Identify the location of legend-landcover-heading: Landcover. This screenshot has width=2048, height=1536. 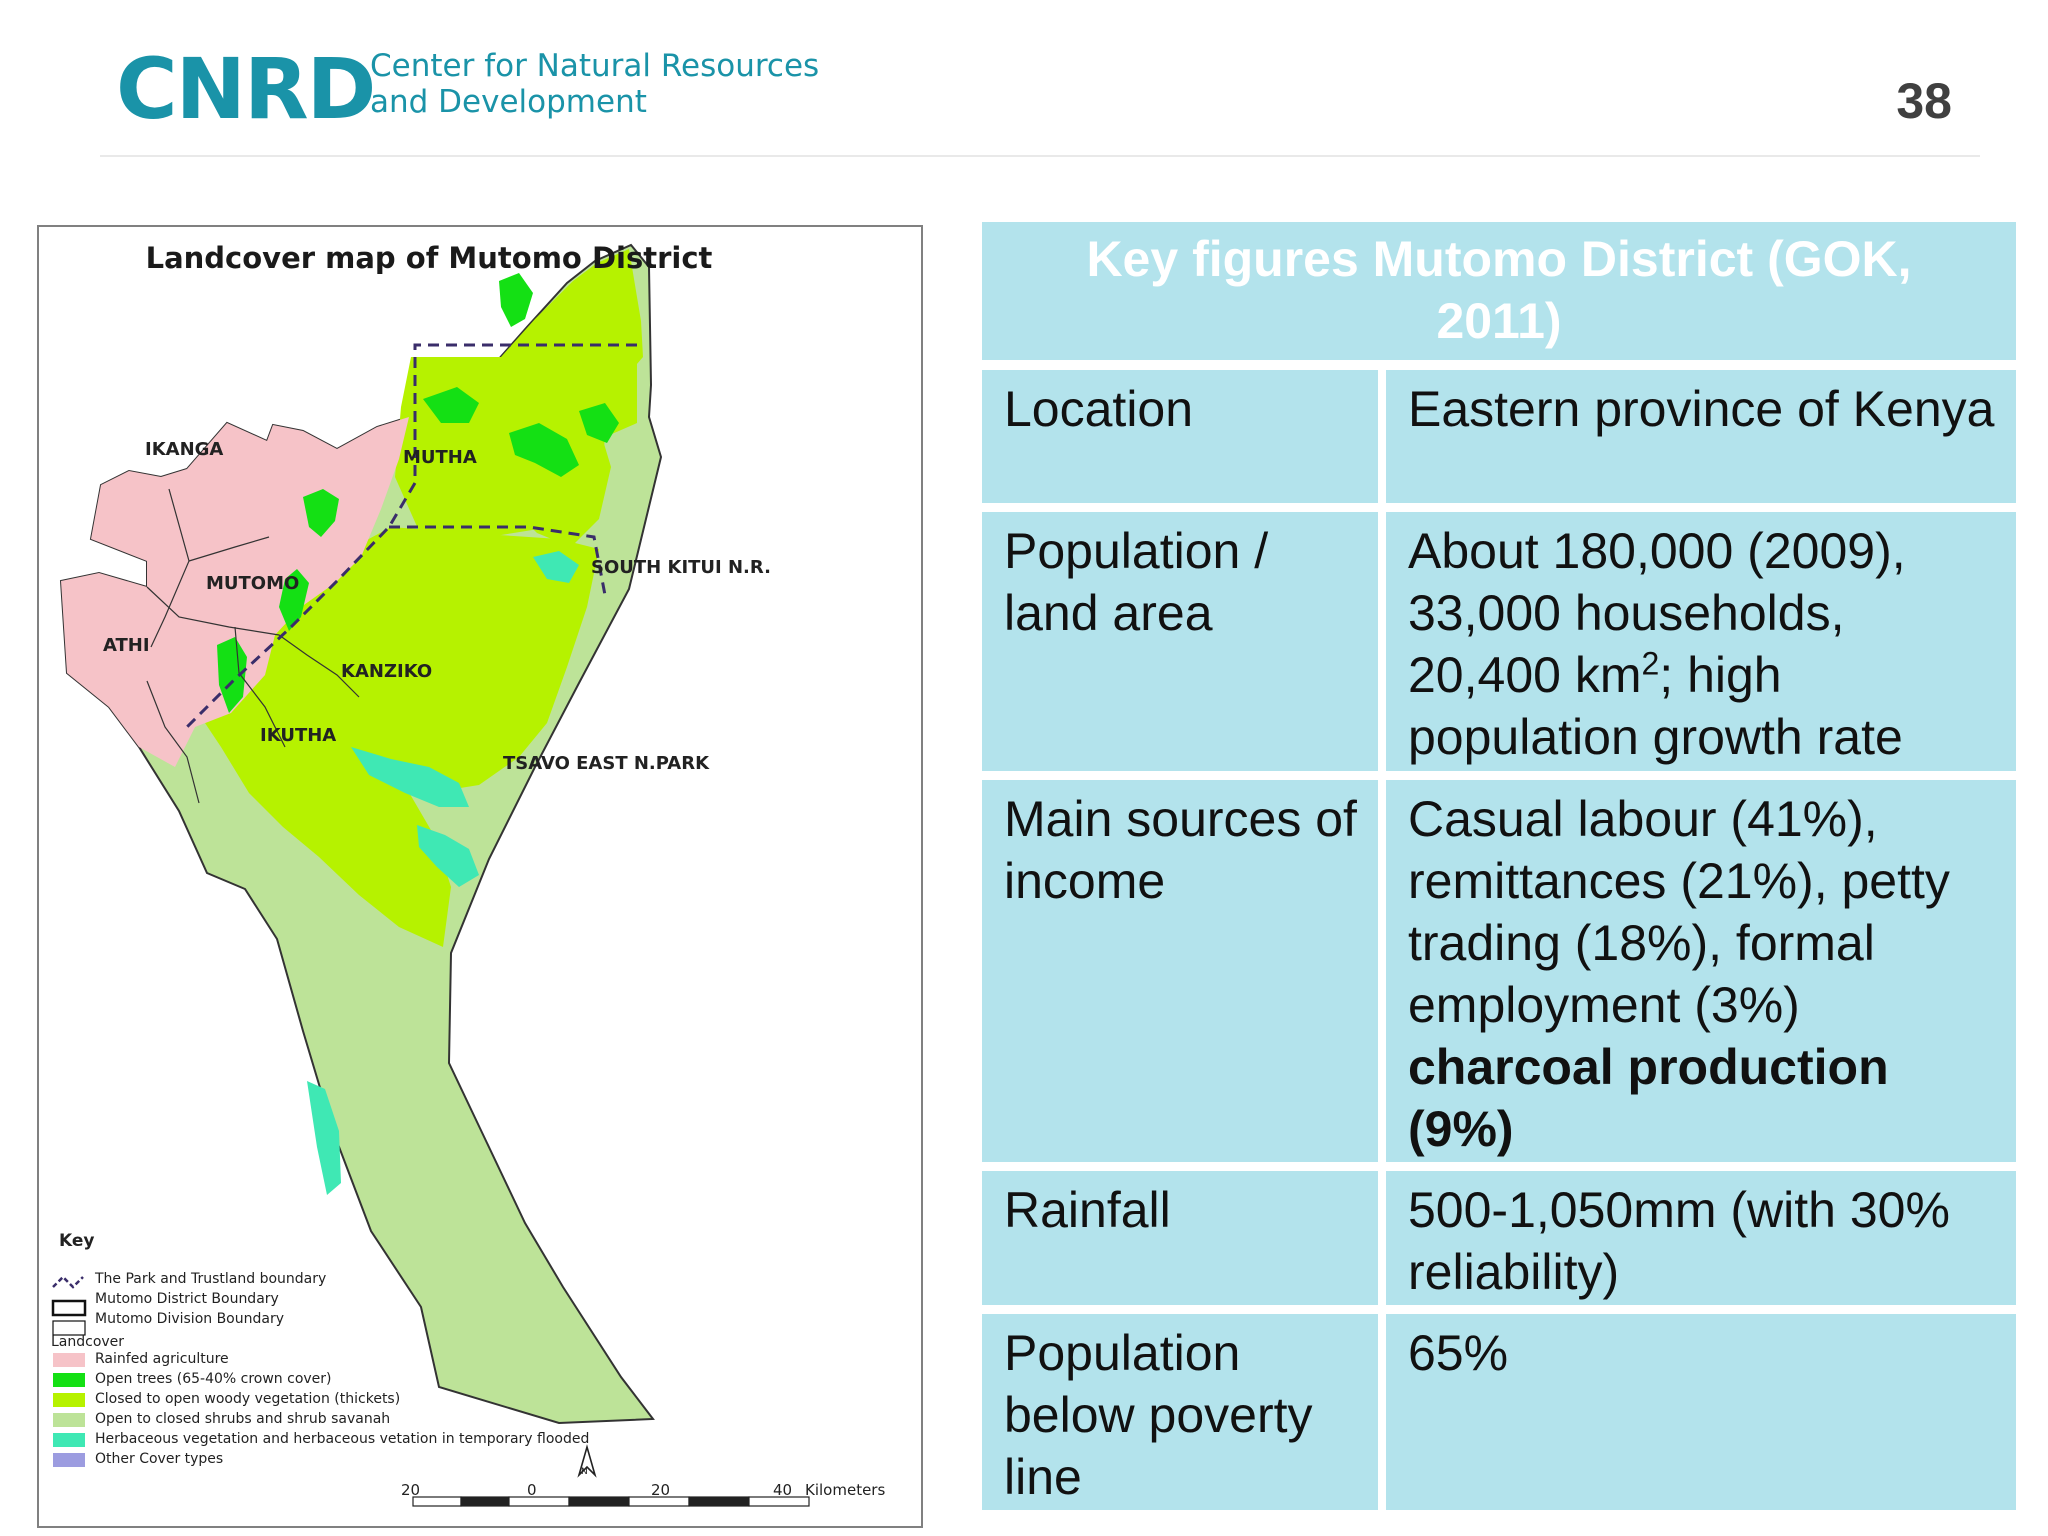
(88, 1342).